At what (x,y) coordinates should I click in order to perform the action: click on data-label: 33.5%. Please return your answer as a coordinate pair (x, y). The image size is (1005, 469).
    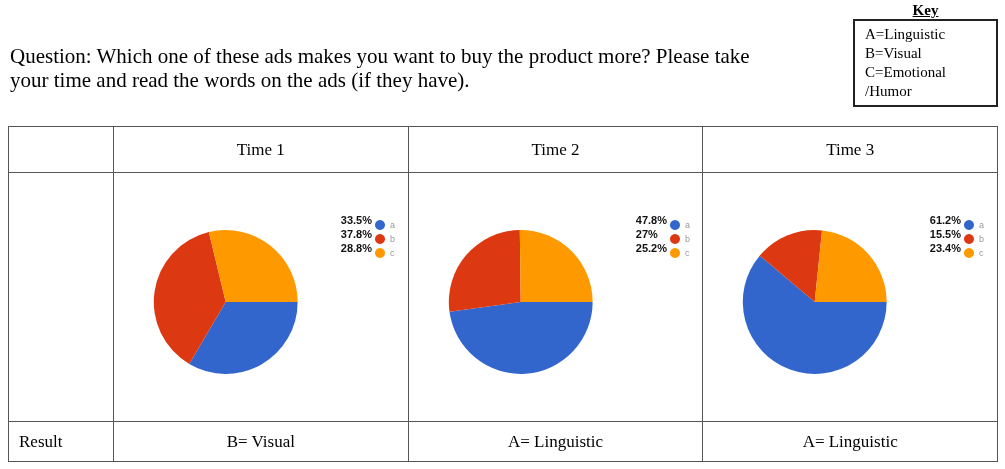
    Looking at the image, I should click on (356, 220).